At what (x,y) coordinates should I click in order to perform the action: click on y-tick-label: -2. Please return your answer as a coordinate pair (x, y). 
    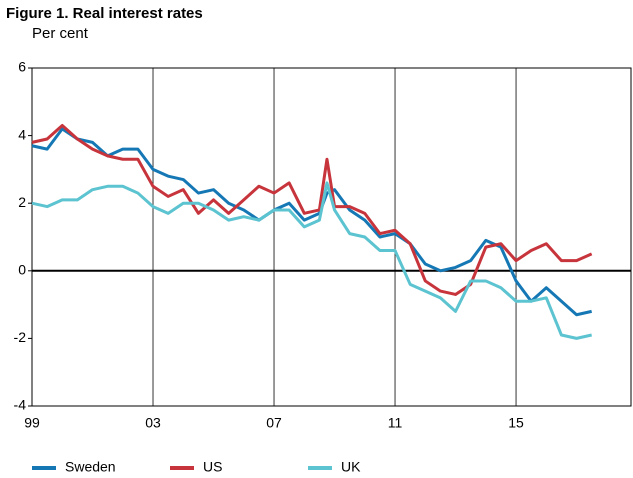
    Looking at the image, I should click on (20, 337).